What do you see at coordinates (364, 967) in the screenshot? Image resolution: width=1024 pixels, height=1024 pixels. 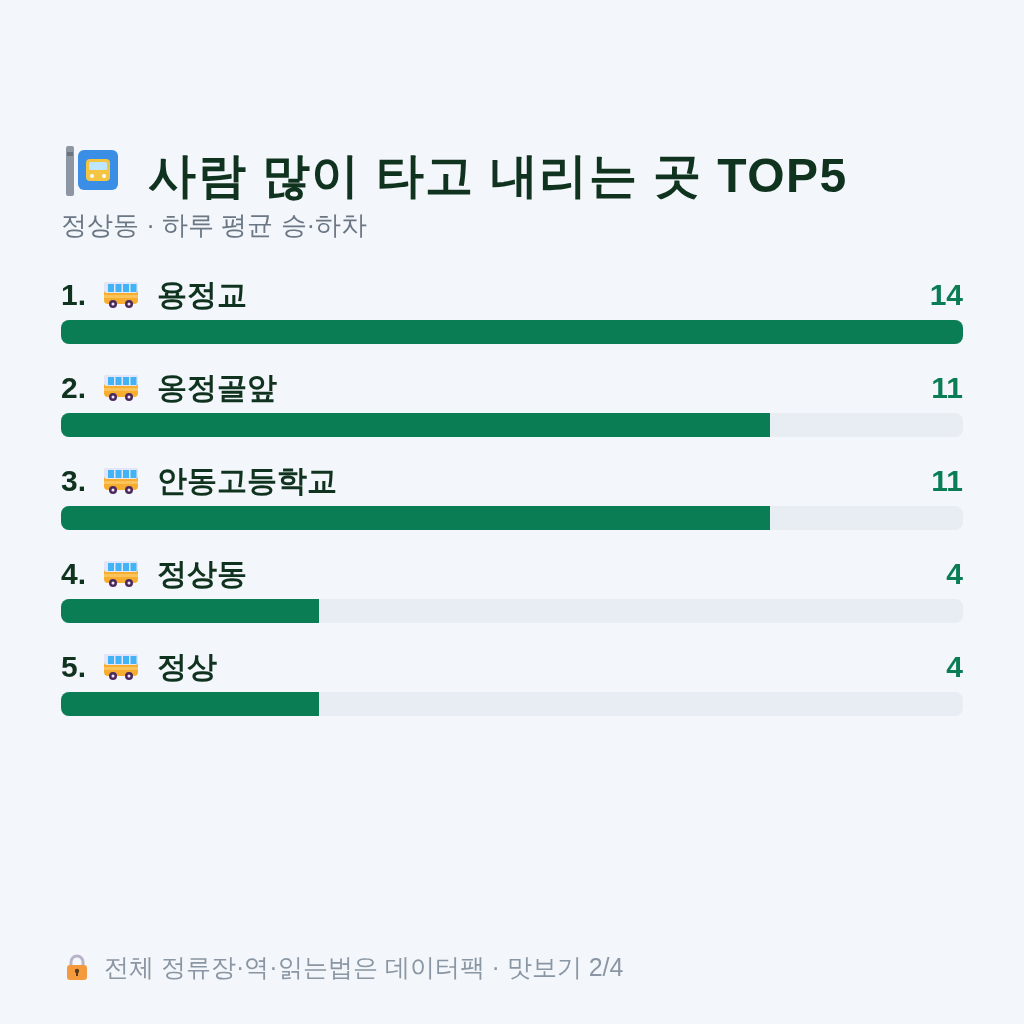 I see `annotation: 전체 정류장·역·읽는법은 데이터팩 · 맛보기 2/4` at bounding box center [364, 967].